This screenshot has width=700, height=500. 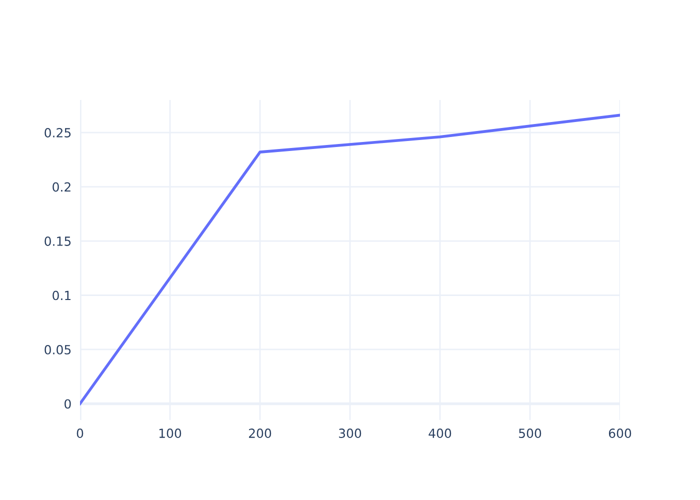 I want to click on x-tick-label: 300, so click(x=350, y=433).